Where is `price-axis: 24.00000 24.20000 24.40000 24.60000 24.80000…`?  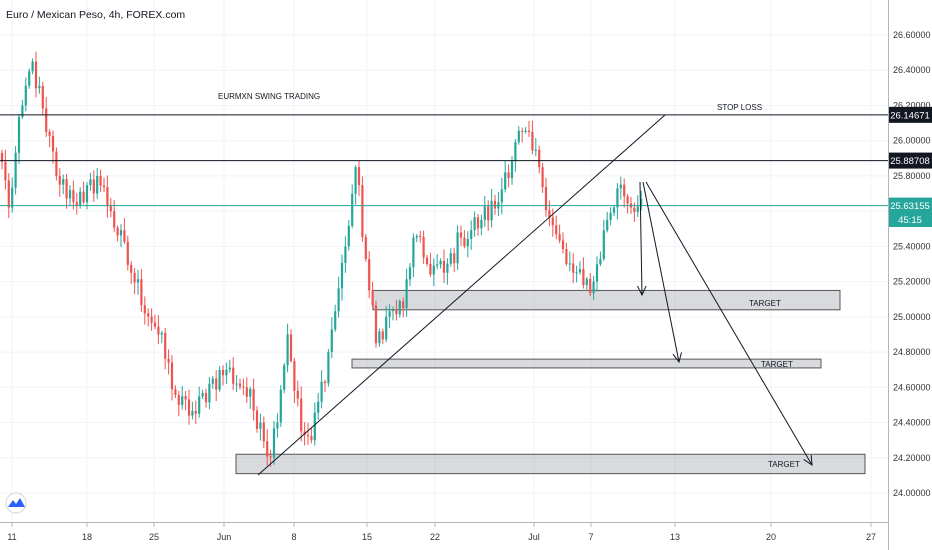 price-axis: 24.00000 24.20000 24.40000 24.60000 24.80000… is located at coordinates (912, 264).